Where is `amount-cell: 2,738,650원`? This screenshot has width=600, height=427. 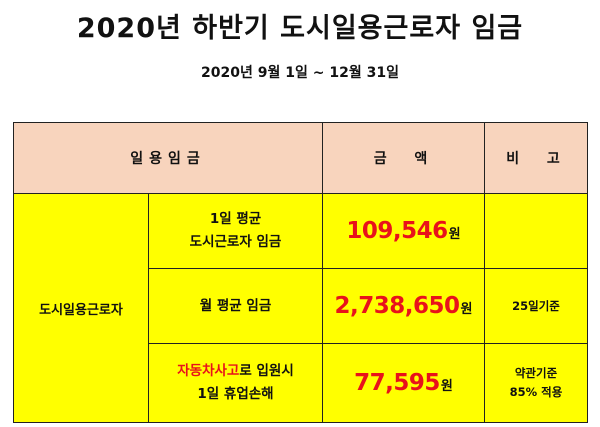
amount-cell: 2,738,650원 is located at coordinates (403, 306).